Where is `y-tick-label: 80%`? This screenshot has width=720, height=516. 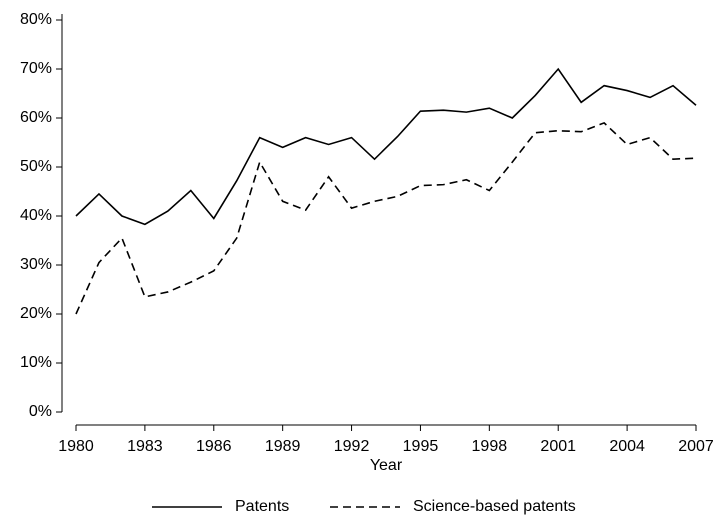
y-tick-label: 80% is located at coordinates (36, 19).